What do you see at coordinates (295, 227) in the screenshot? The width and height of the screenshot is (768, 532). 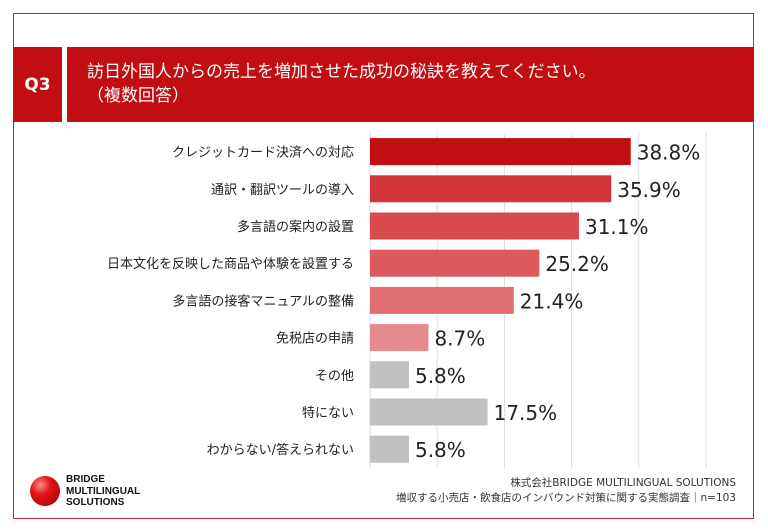 I see `category-label: 多言語の案内の設置` at bounding box center [295, 227].